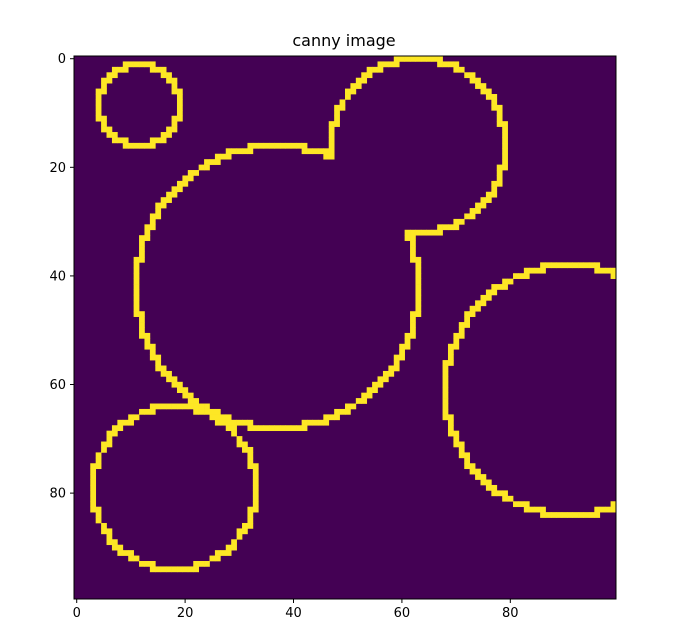 The height and width of the screenshot is (639, 684). What do you see at coordinates (57, 276) in the screenshot?
I see `y-tick-label: 40` at bounding box center [57, 276].